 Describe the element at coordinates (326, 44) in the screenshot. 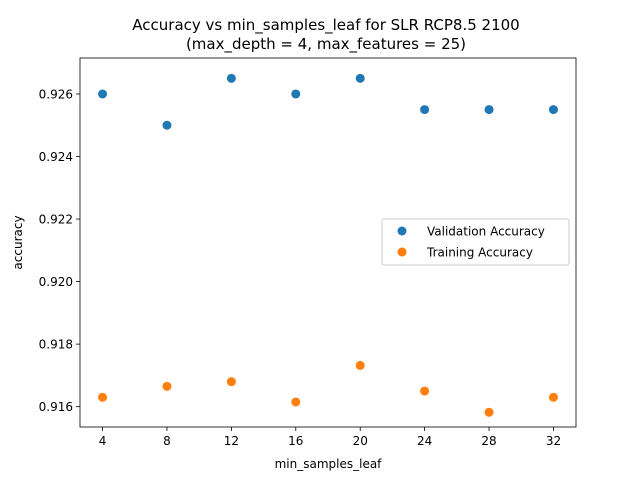

I see `chart-subtitle: (max_depth = 4, max_features = 25)` at that location.